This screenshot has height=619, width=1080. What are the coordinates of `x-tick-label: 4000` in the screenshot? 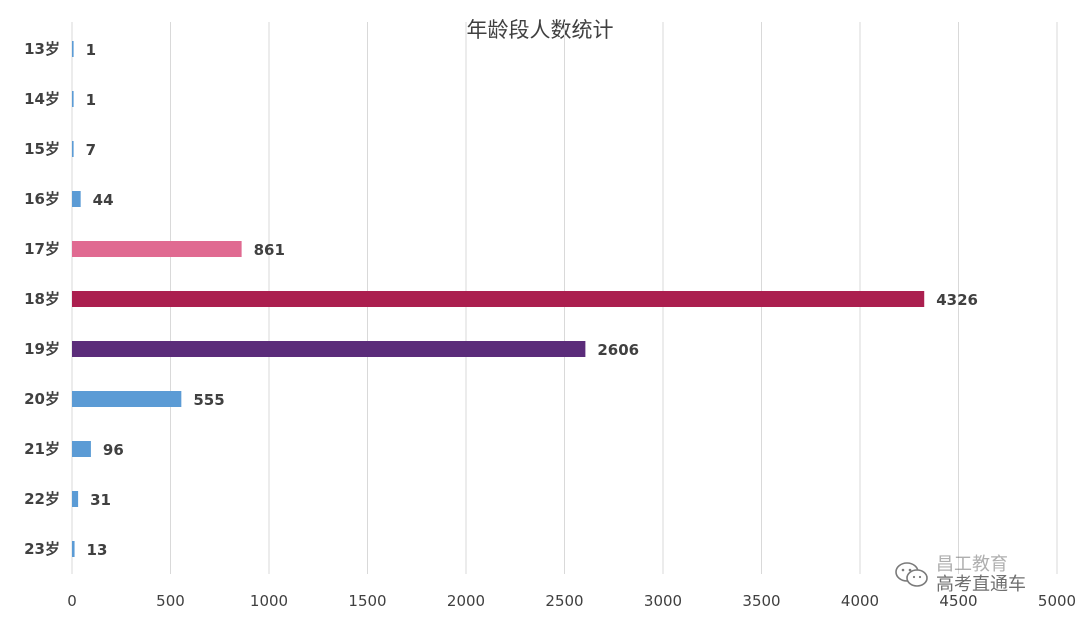 It's located at (860, 601).